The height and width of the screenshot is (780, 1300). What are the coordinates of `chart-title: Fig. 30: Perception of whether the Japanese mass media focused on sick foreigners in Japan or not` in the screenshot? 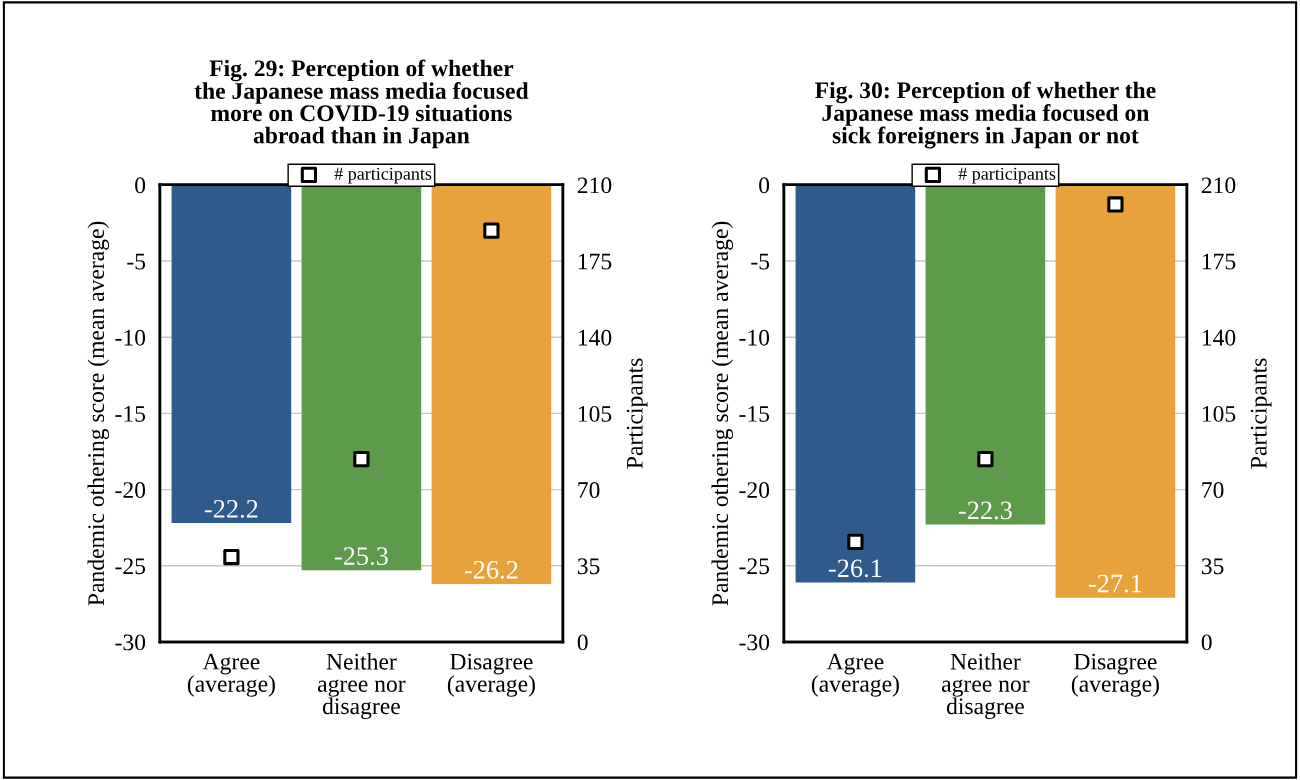 It's located at (985, 115).